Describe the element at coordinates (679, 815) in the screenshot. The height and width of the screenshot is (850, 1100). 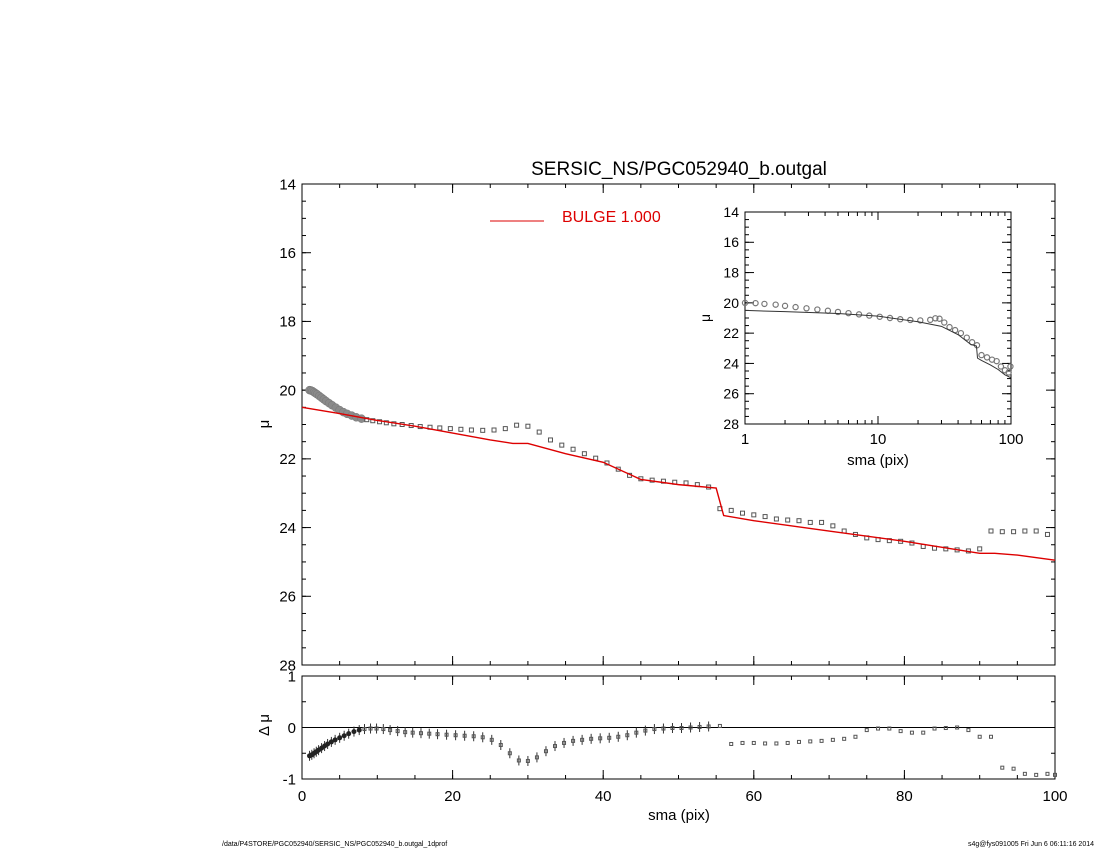
I see `x-axis-label: sma (pix)` at that location.